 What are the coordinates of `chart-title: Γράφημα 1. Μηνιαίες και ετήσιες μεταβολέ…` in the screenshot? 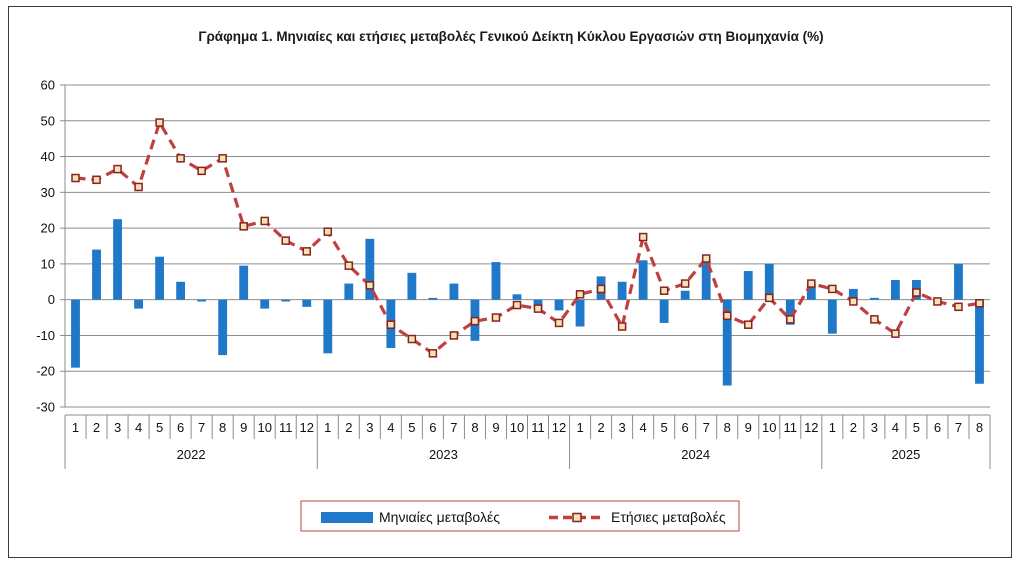 It's located at (510, 36).